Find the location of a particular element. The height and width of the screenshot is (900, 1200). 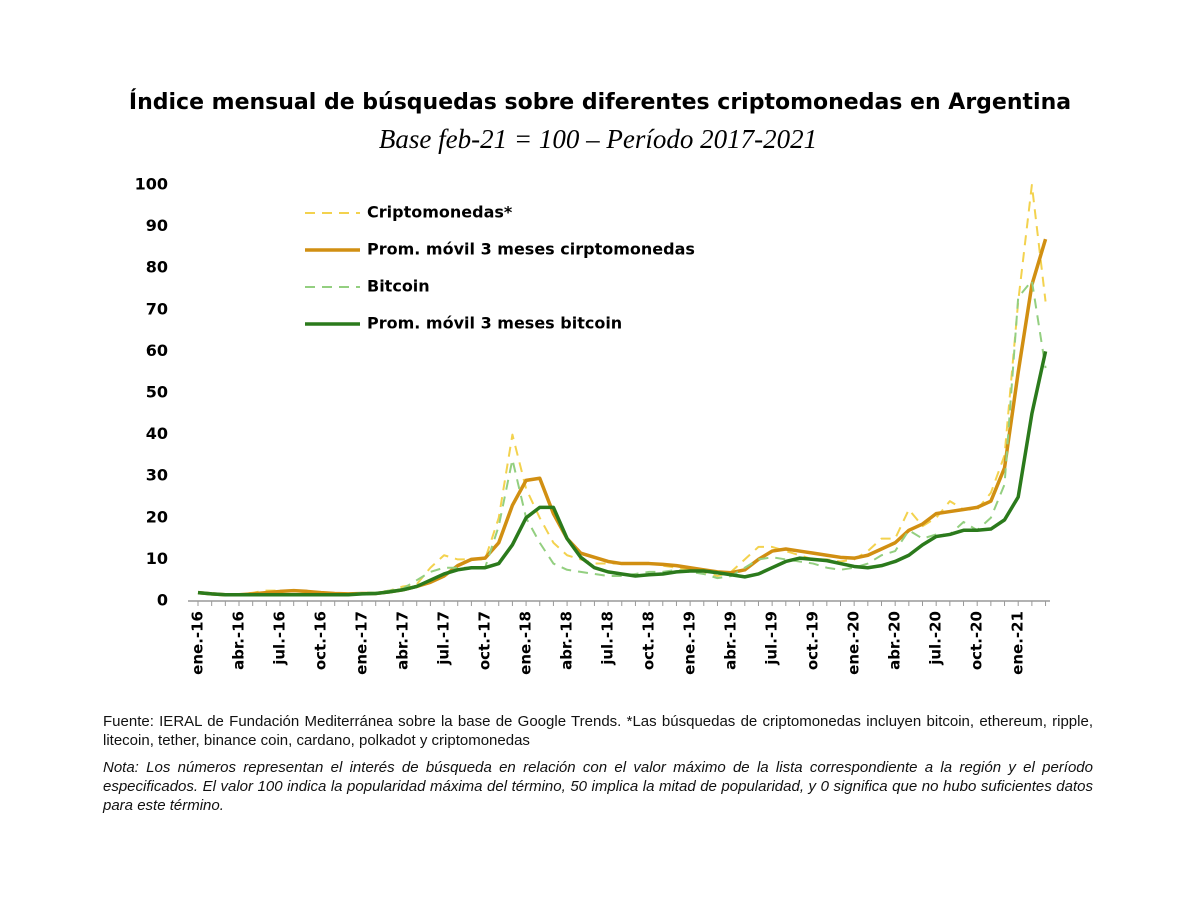

y-tick-label: 40 is located at coordinates (157, 433).